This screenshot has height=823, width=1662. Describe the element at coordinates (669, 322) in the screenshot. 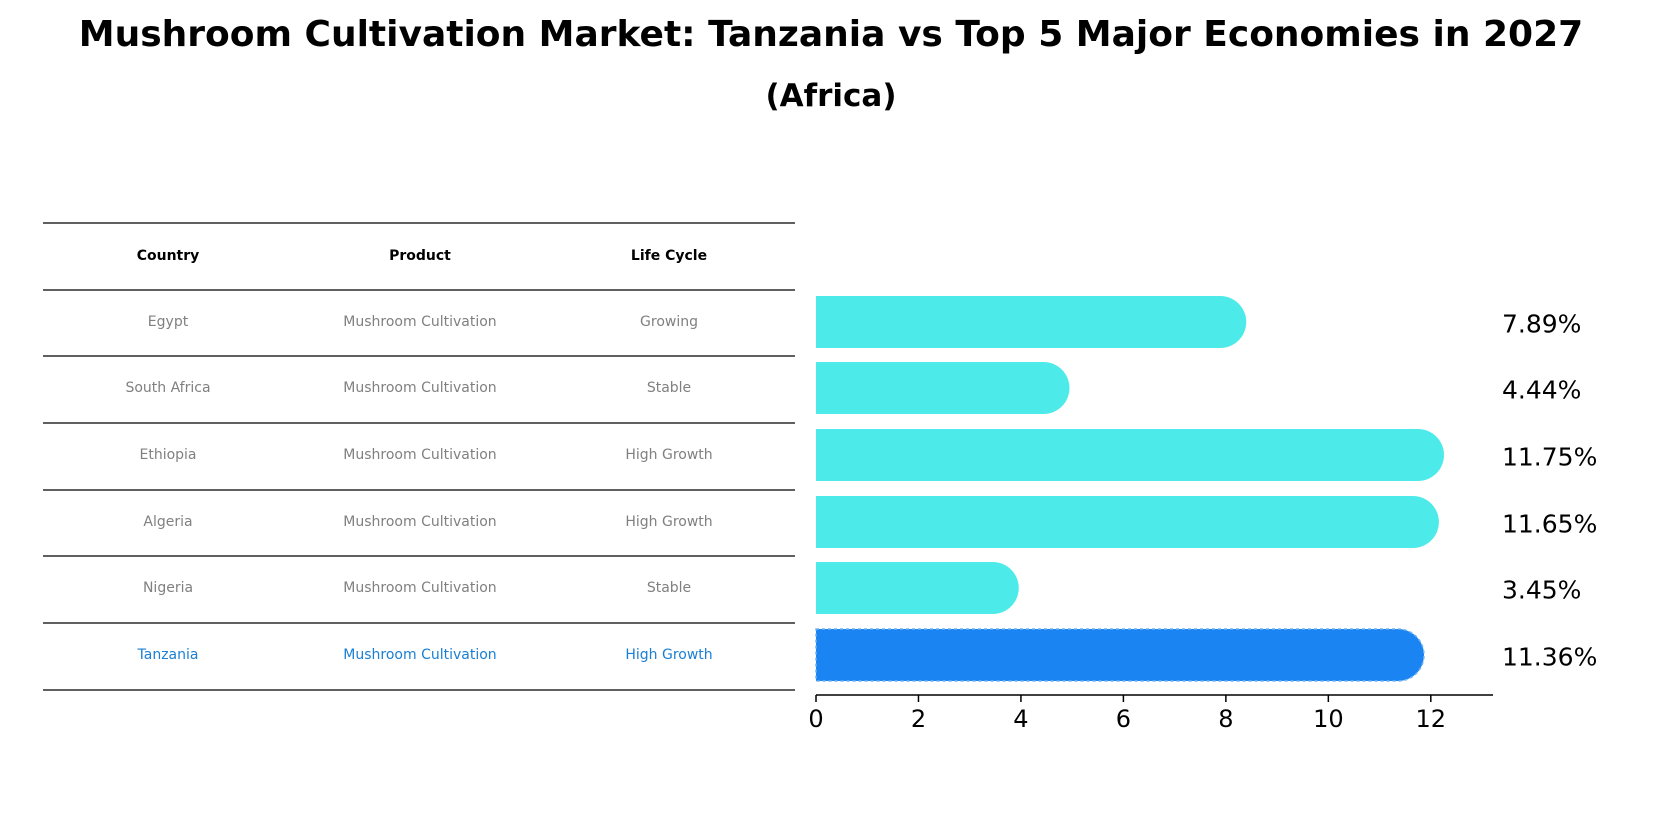

I see `table-cell-life-cycle: Growing` at that location.